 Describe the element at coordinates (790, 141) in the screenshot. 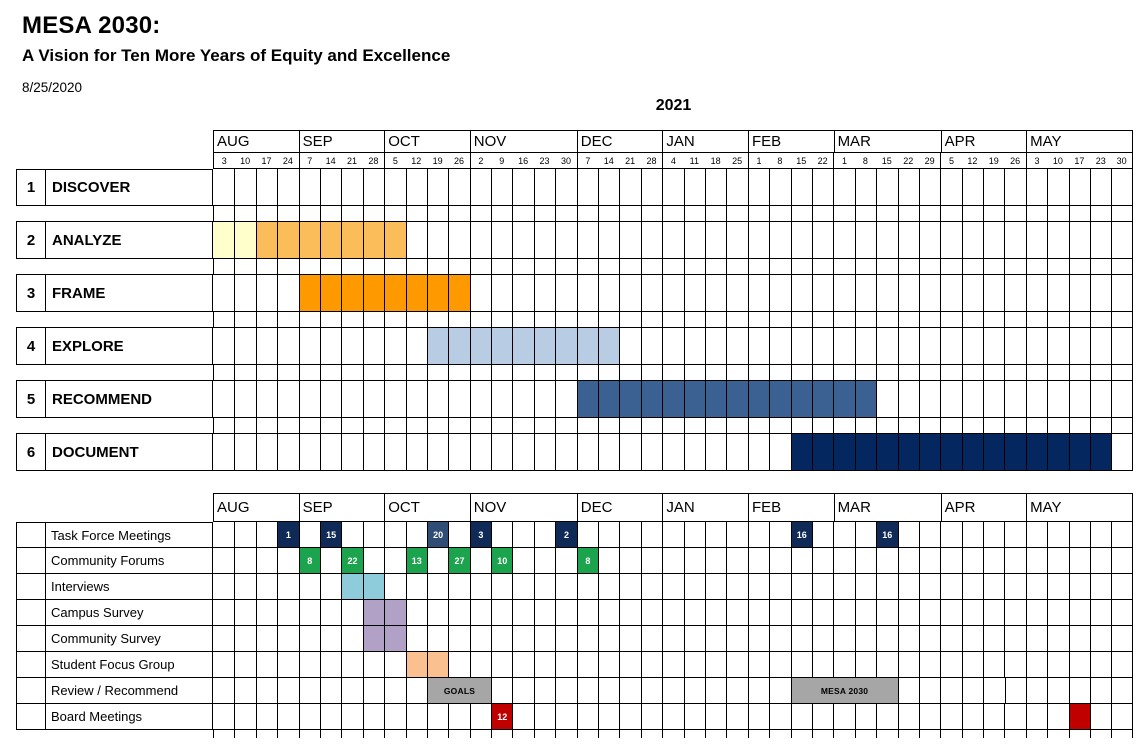

I see `month-header-FEB: FEB` at that location.